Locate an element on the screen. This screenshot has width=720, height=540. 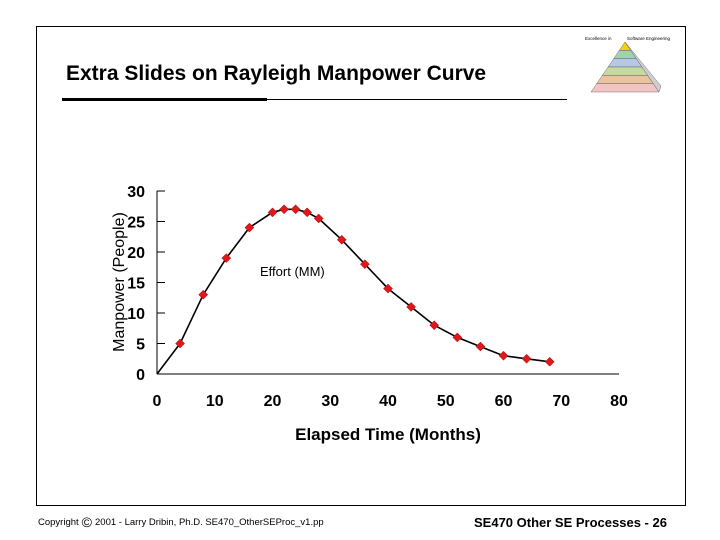
x-tick-label: 40 is located at coordinates (388, 401).